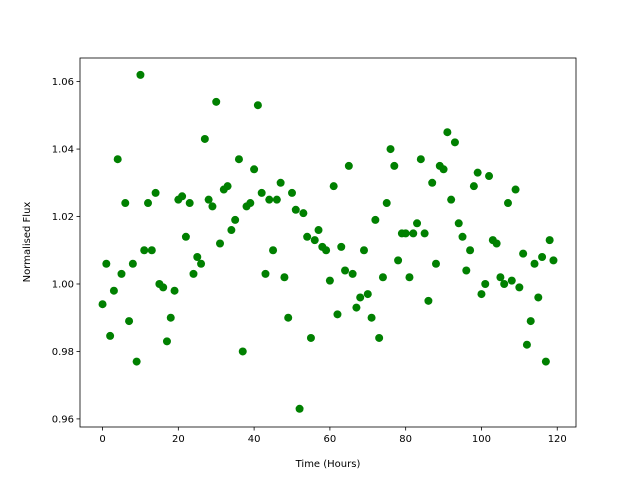  Describe the element at coordinates (481, 439) in the screenshot. I see `x-tick-label: 100` at that location.